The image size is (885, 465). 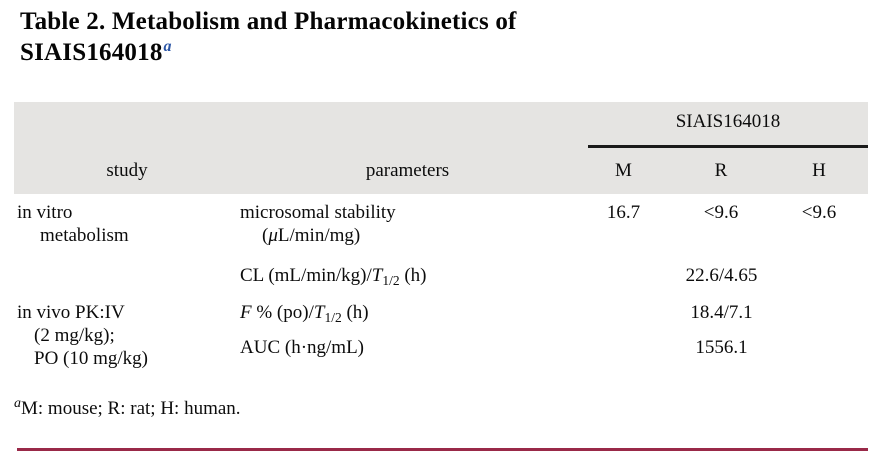 What do you see at coordinates (407, 318) in the screenshot?
I see `parameter-line-f: F % (po)/T1/2 (h)` at bounding box center [407, 318].